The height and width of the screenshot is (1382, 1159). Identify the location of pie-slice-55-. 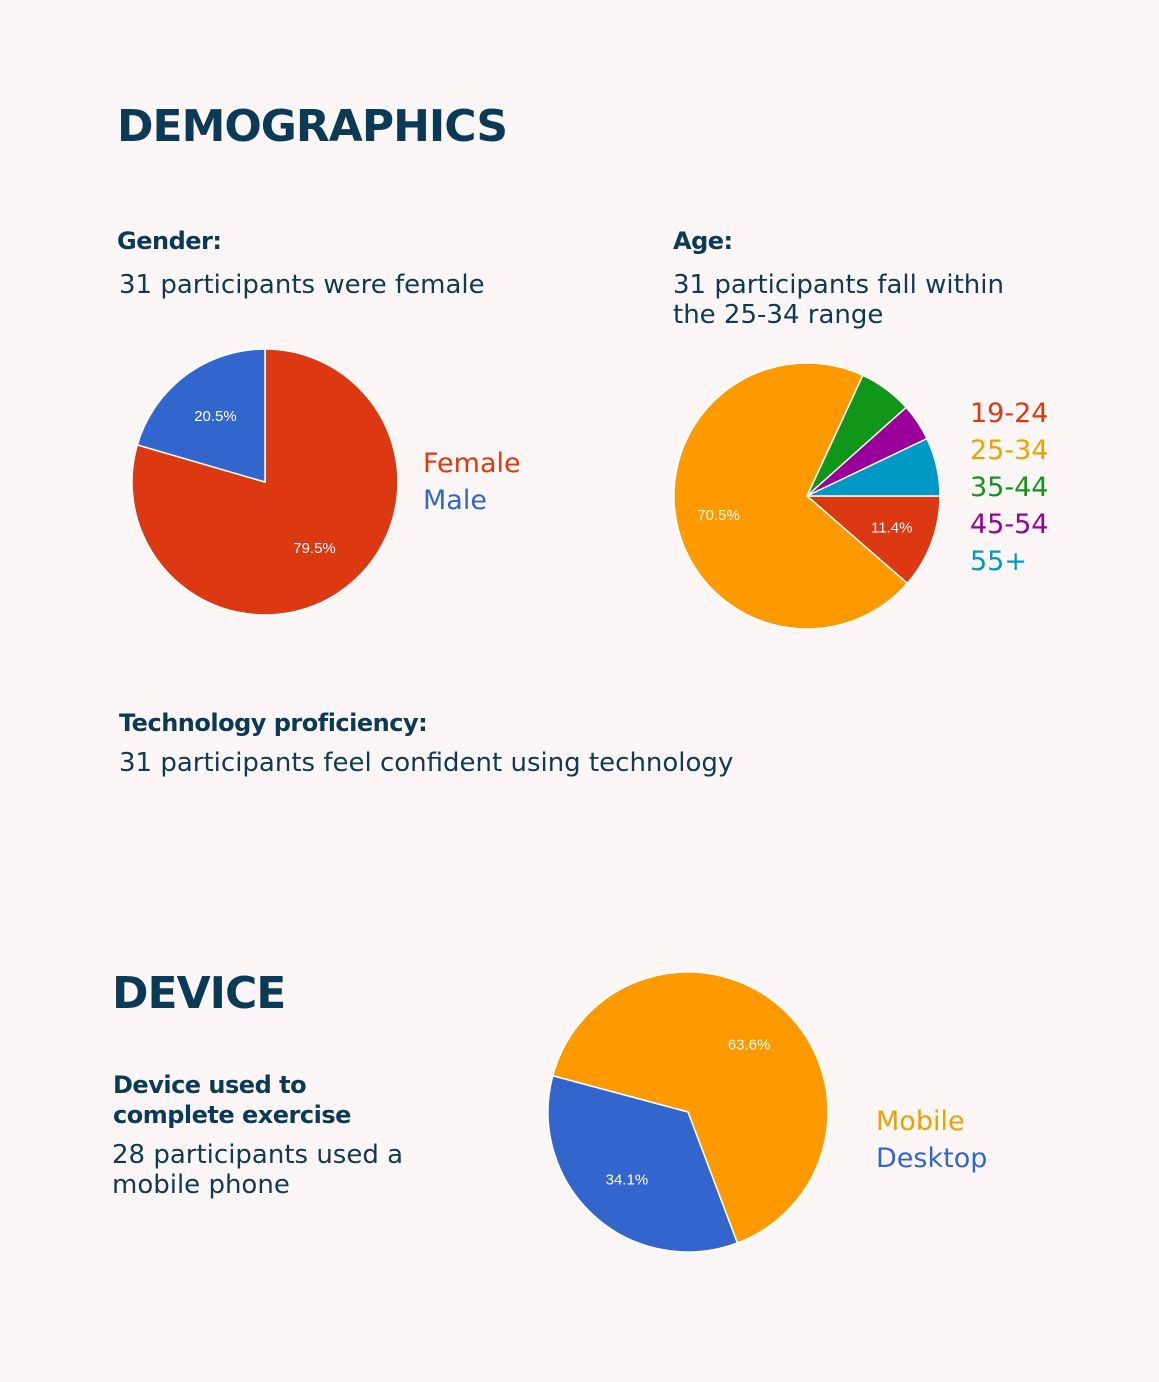
(873, 467).